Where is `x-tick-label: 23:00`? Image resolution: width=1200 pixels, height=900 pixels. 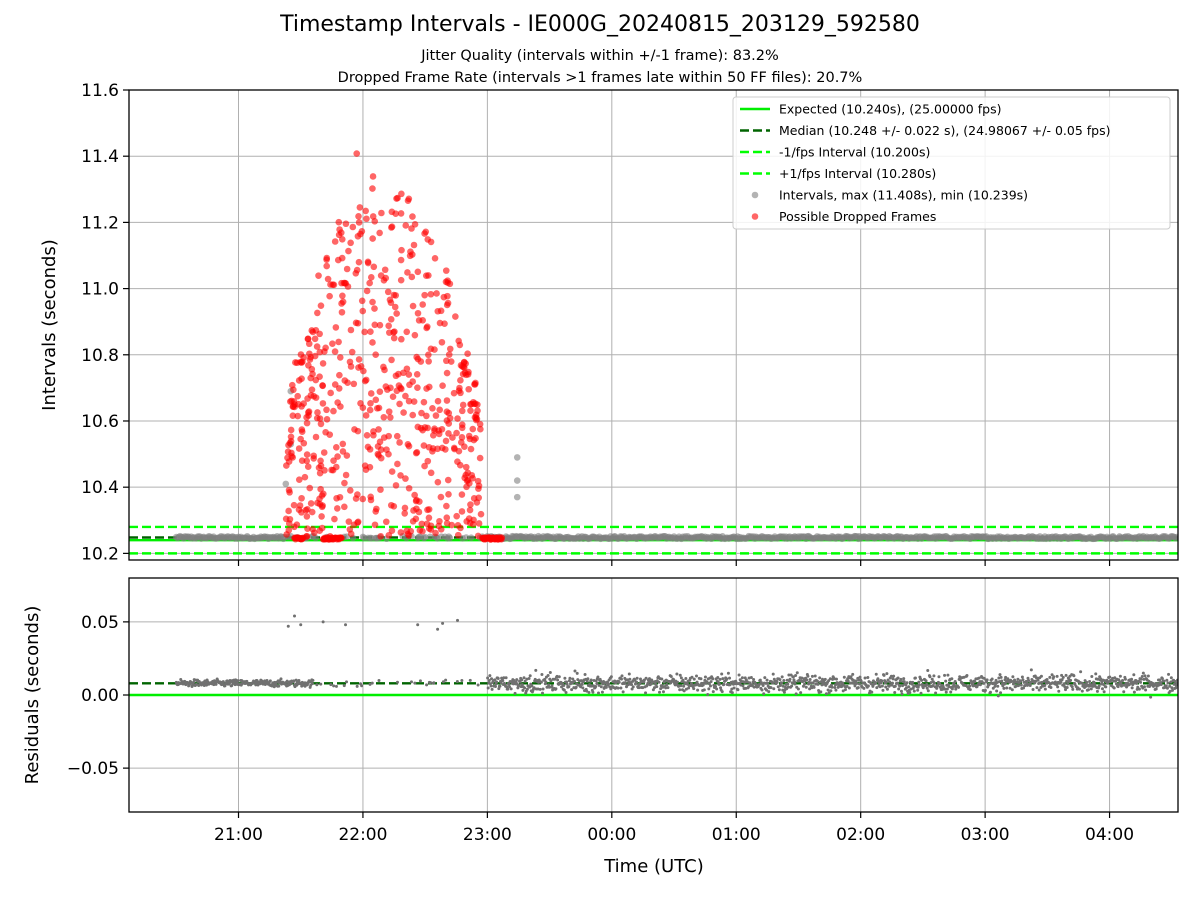 x-tick-label: 23:00 is located at coordinates (487, 835).